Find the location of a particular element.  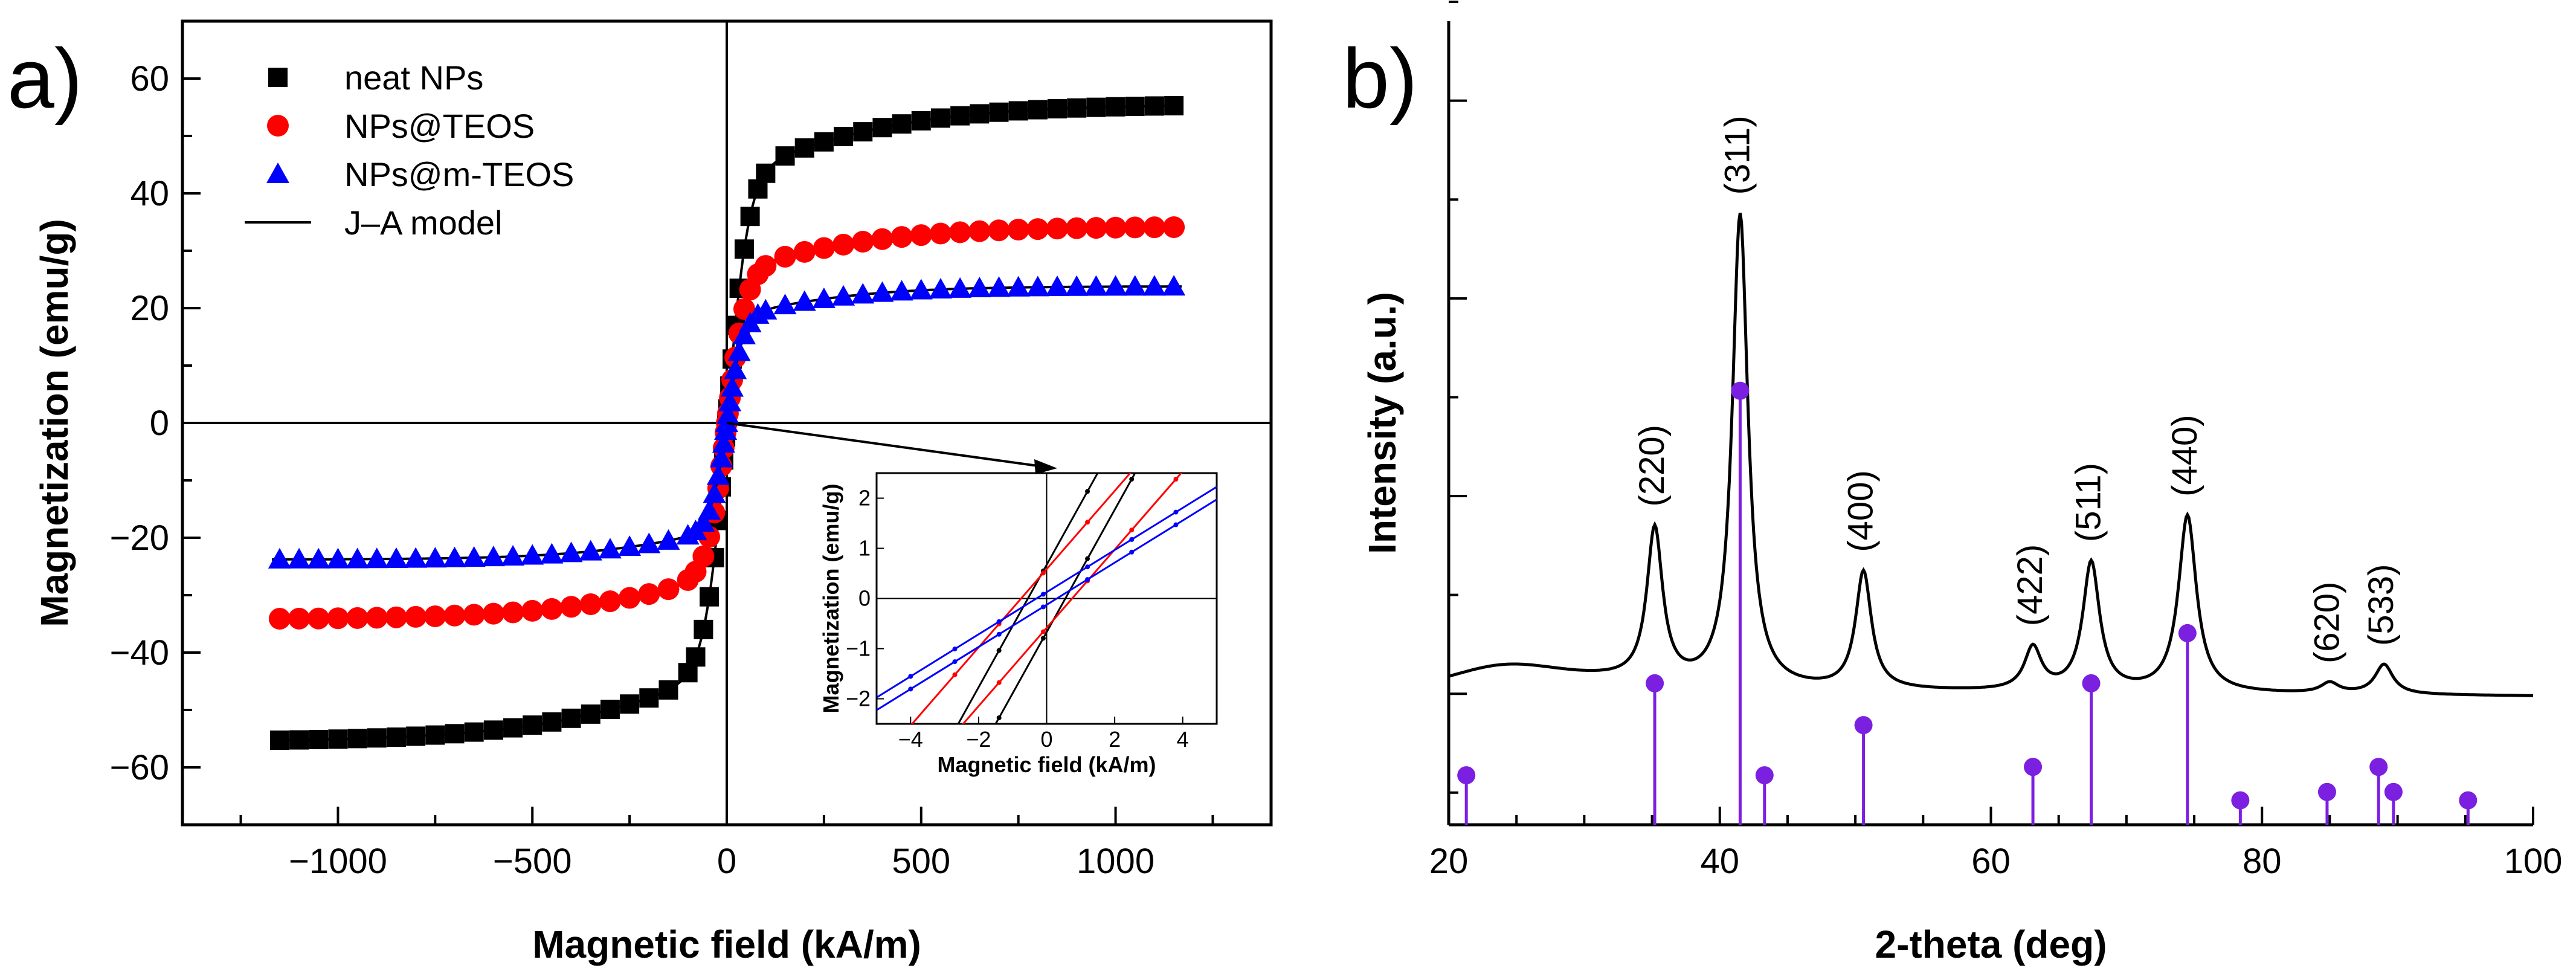

y-tick-label: 20 is located at coordinates (150, 308).